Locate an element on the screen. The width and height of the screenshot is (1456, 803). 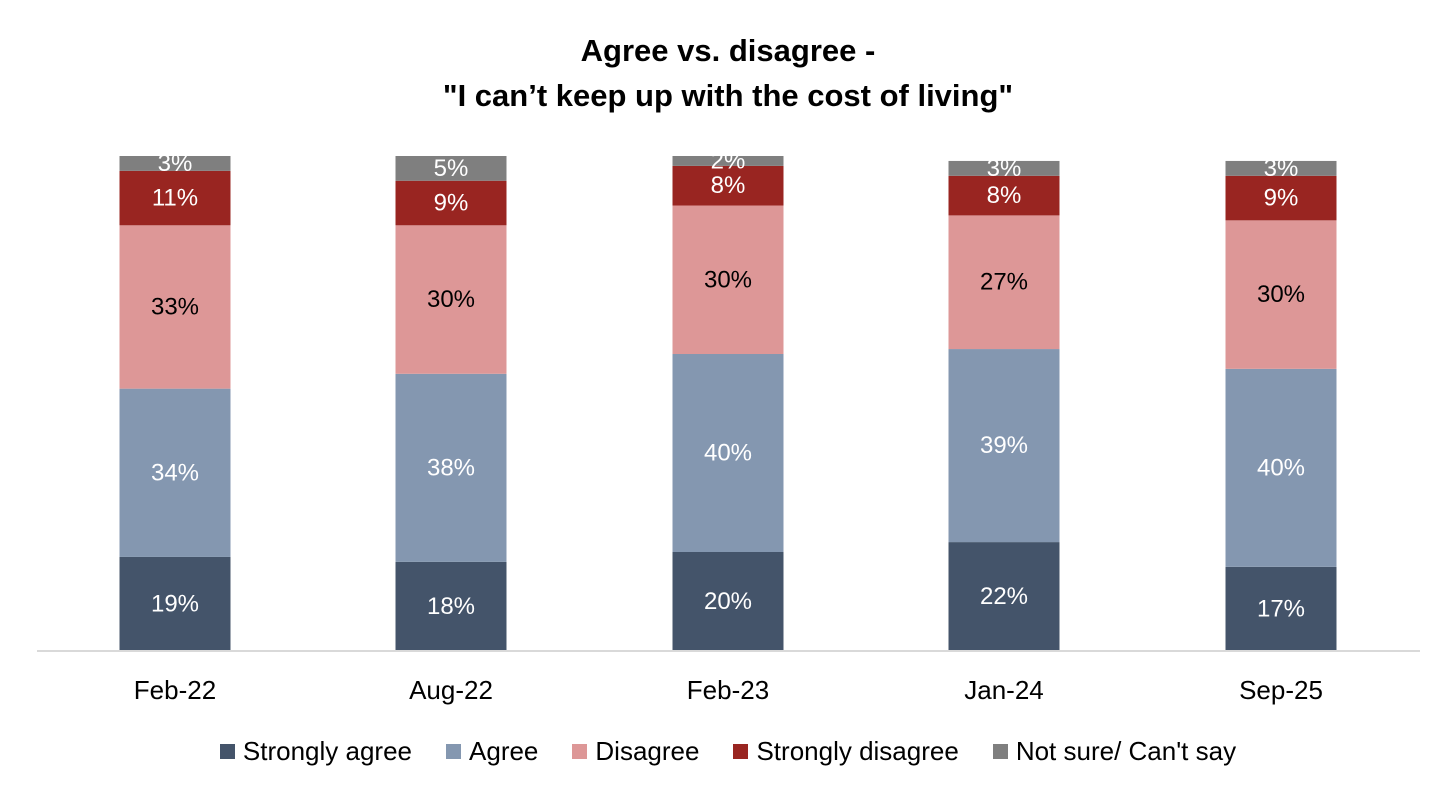
legend-label: Disagree is located at coordinates (647, 751).